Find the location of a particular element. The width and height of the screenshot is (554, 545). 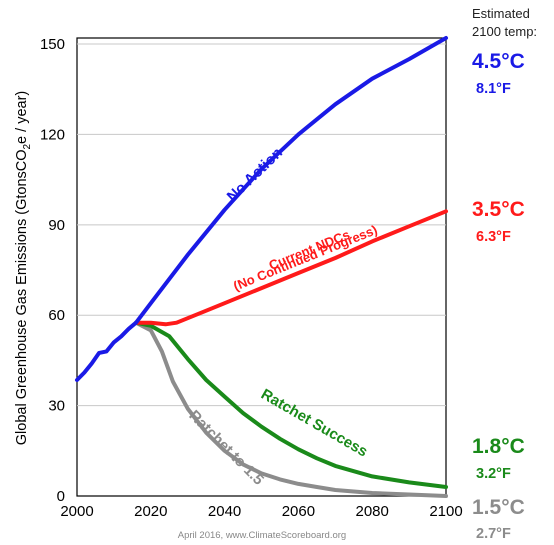

temp-ratchet-1-5-f: 2.7°F is located at coordinates (493, 534).